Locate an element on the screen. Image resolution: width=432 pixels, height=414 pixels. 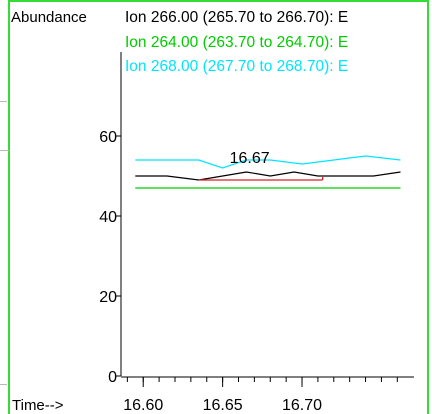
window-right-border is located at coordinates (428, 207).